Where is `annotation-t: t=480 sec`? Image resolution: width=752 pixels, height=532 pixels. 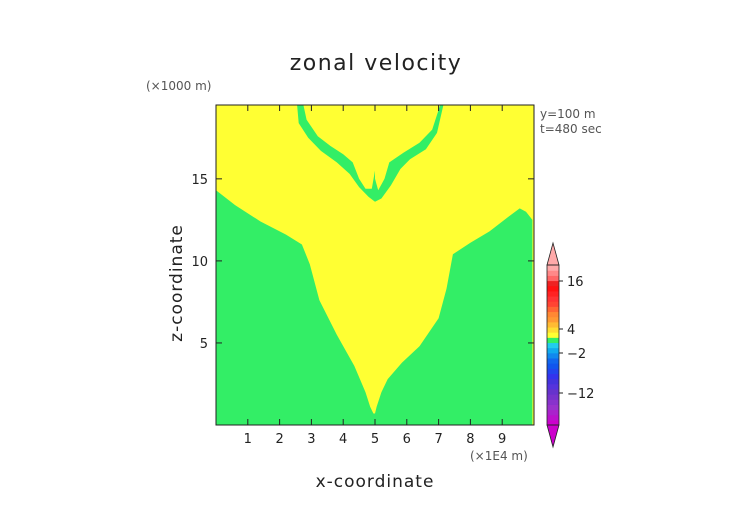 annotation-t: t=480 sec is located at coordinates (571, 129).